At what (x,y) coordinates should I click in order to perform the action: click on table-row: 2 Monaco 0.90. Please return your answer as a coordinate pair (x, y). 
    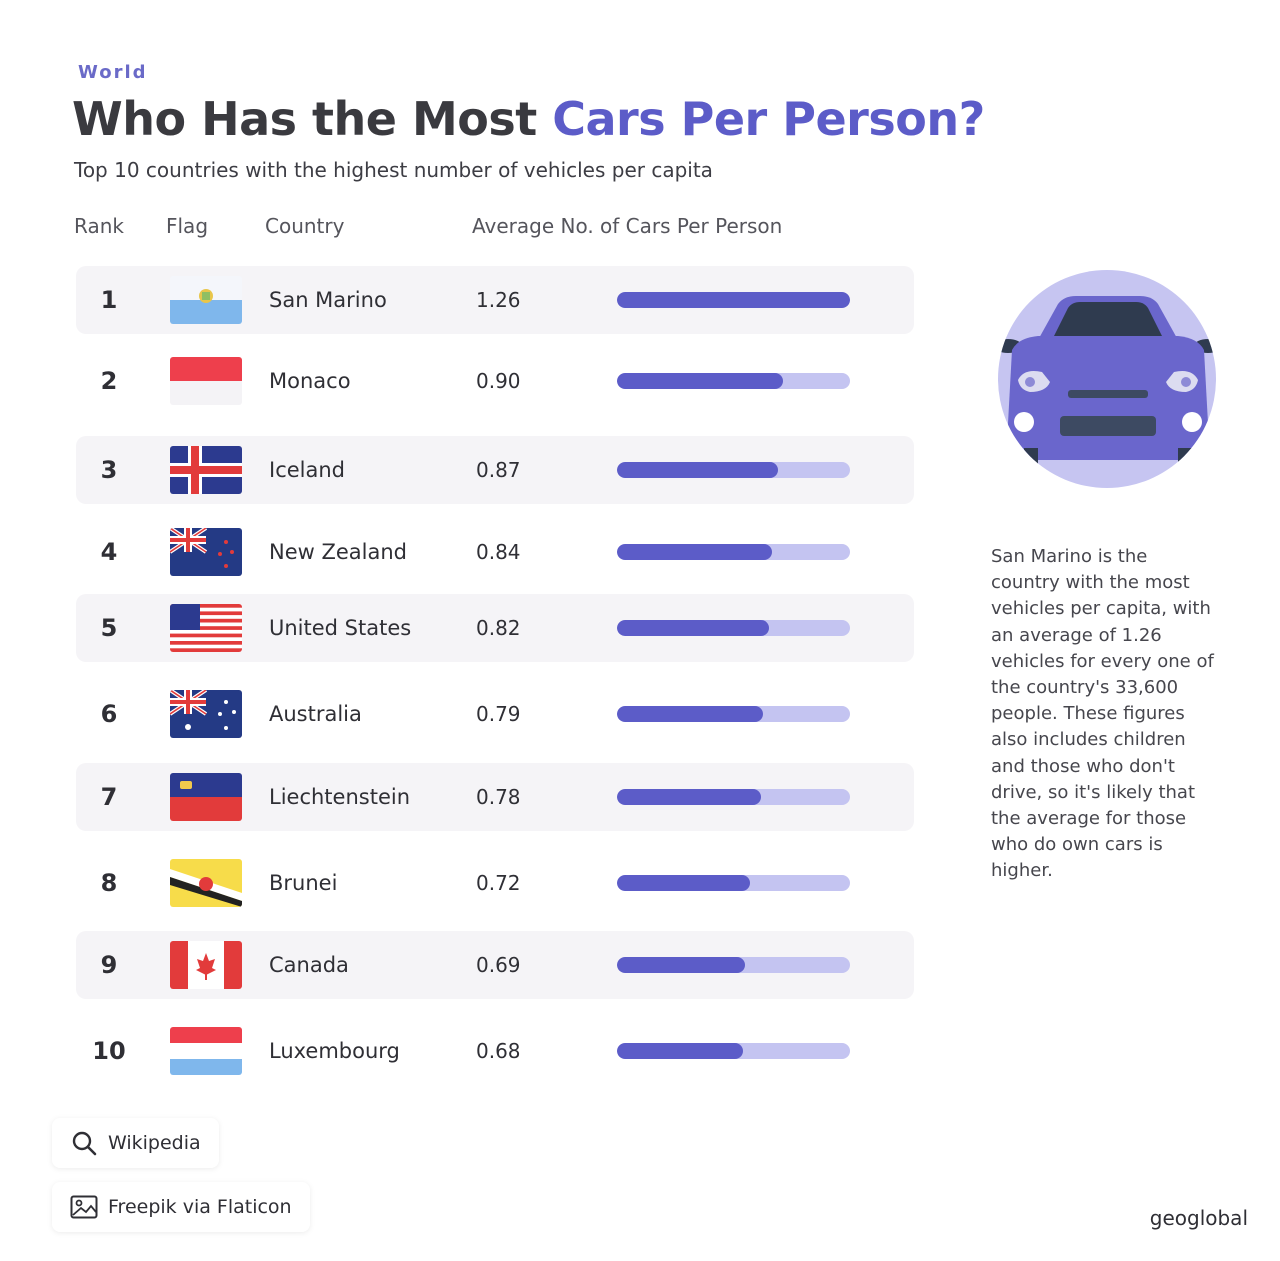
    Looking at the image, I should click on (495, 381).